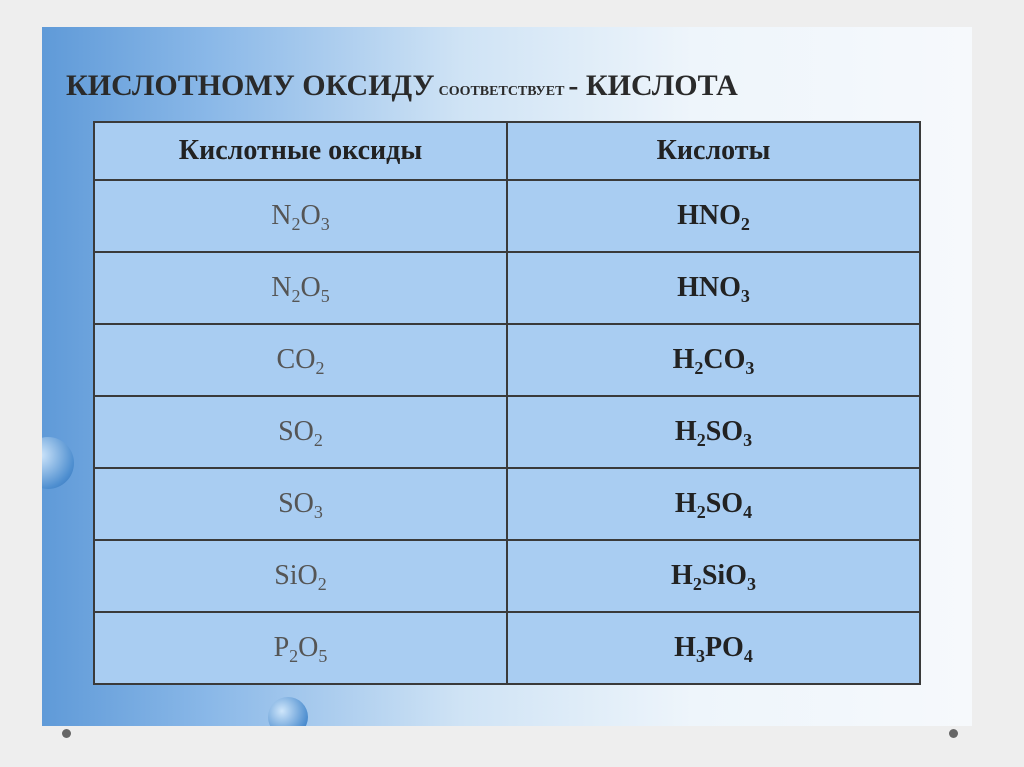 The height and width of the screenshot is (767, 1024). I want to click on acid-formula: H2SO3, so click(713, 432).